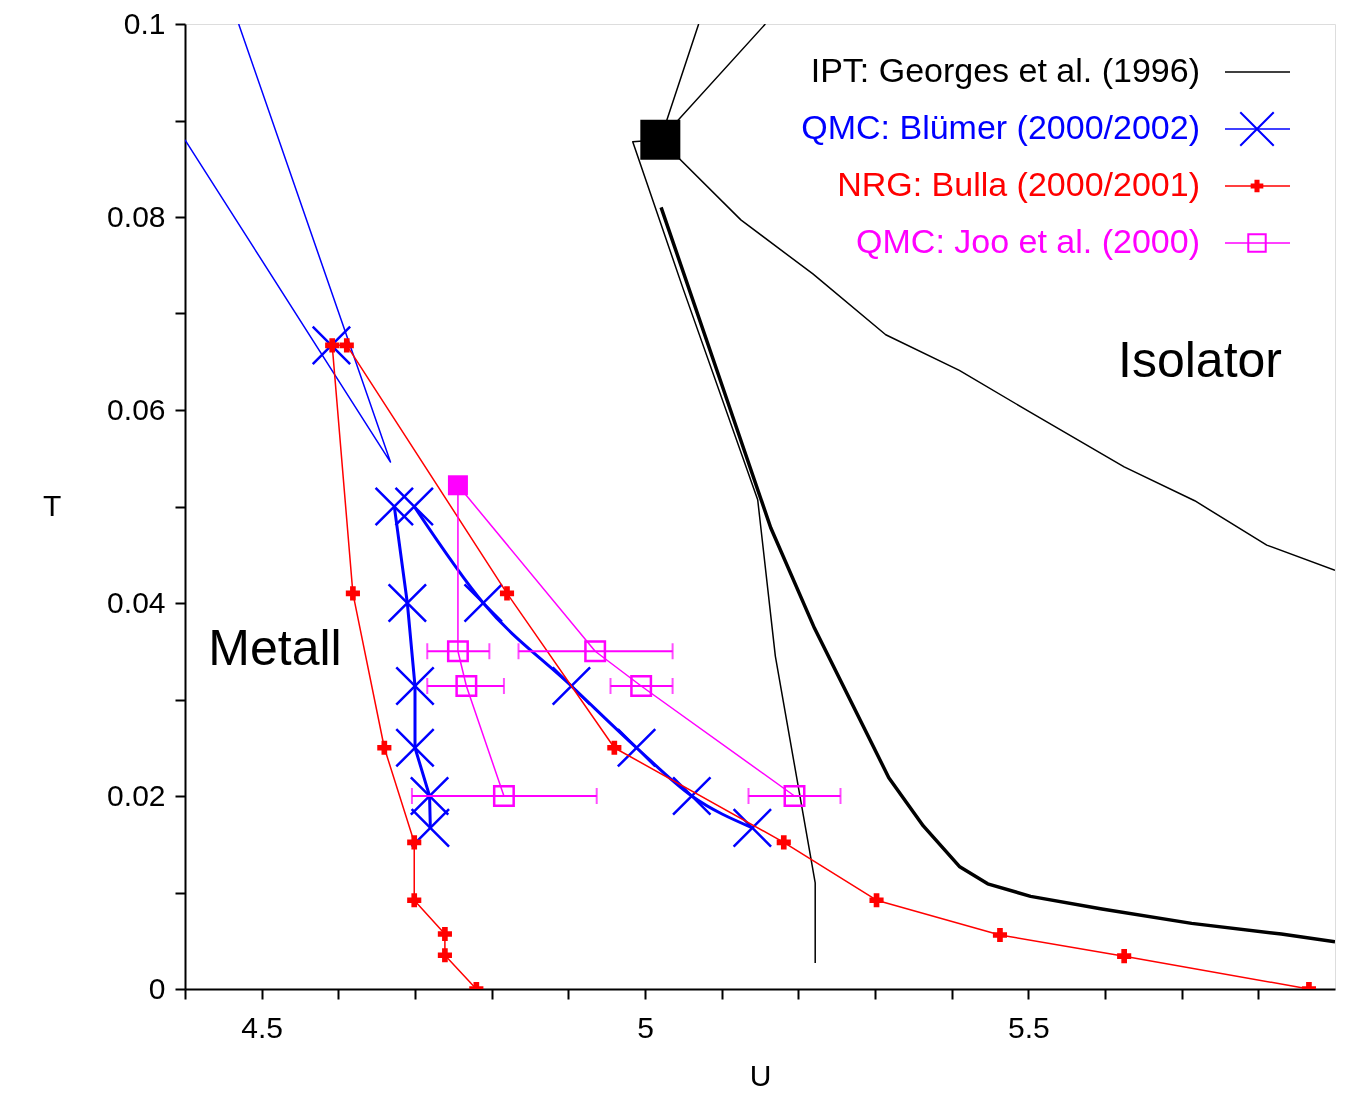 This screenshot has width=1346, height=1097. I want to click on y-tick-label: 0.06, so click(136, 409).